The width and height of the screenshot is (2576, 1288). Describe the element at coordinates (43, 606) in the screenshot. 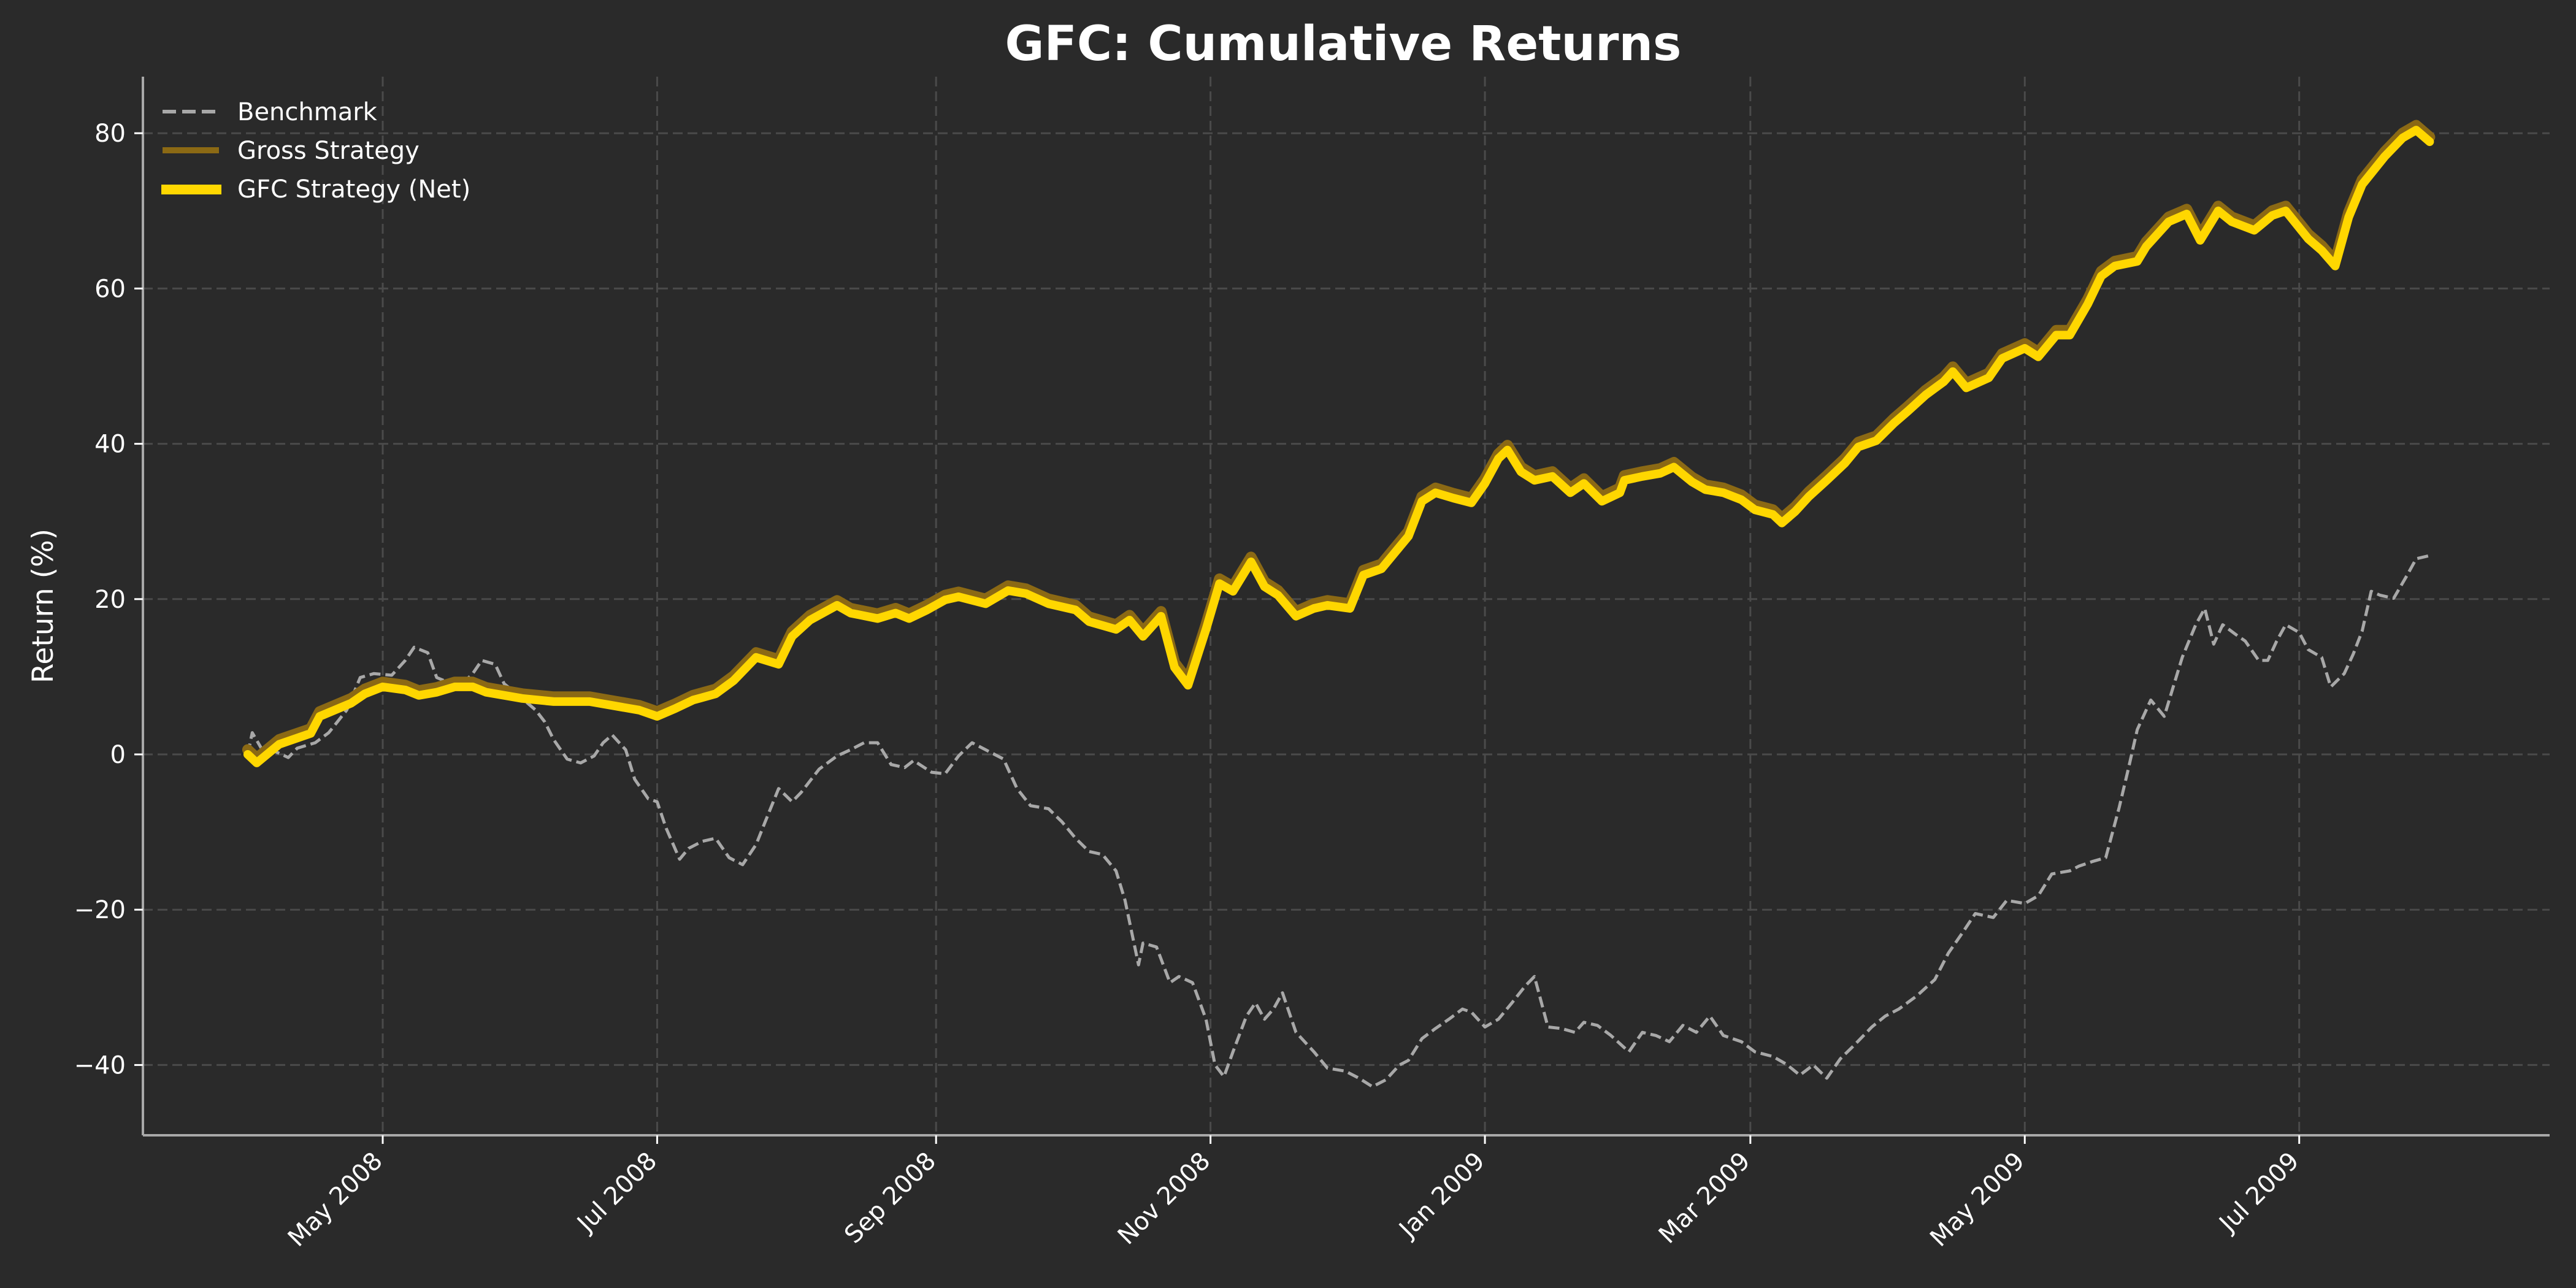

I see `y-axis-label: Return (%)` at that location.